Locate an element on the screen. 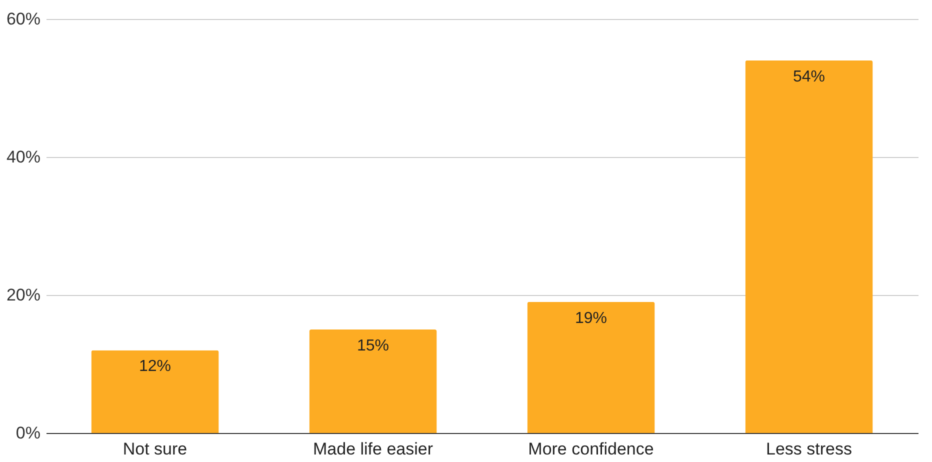  y-tick-label: 60% is located at coordinates (23, 19).